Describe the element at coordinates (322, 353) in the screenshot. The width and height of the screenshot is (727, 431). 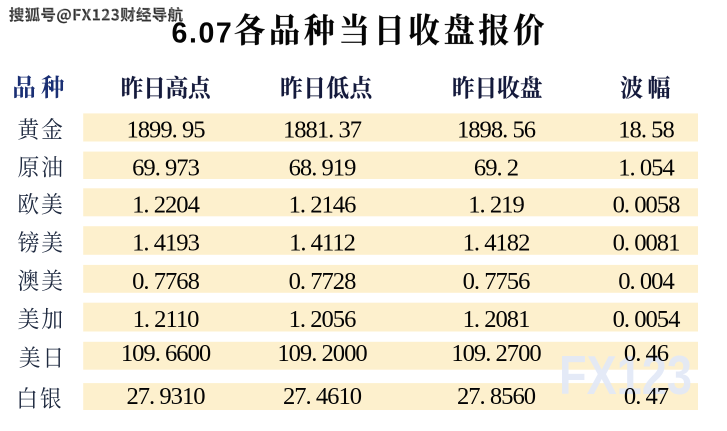
I see `svg-text: 109. 2000` at that location.